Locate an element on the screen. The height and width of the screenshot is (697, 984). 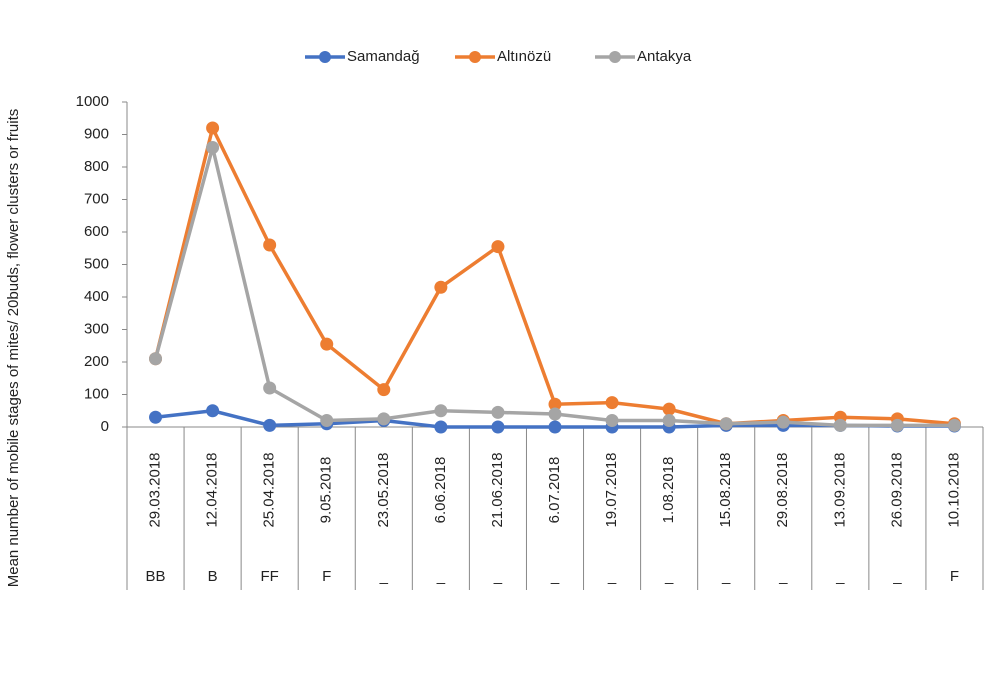
x-tick-label: 23.05.2018 is located at coordinates (383, 489).